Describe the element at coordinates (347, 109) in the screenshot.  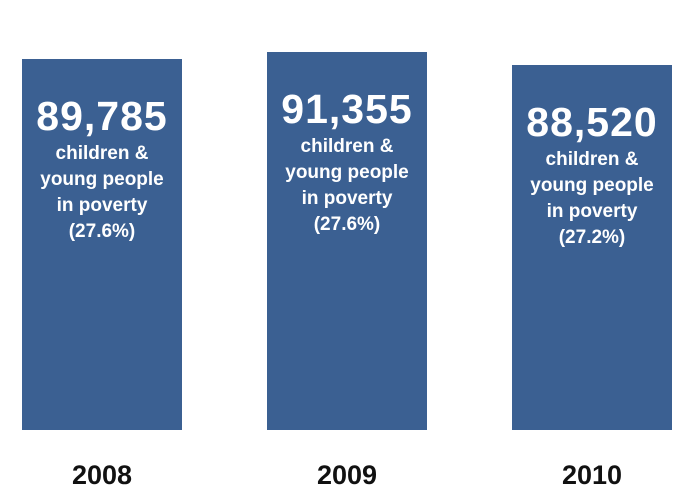
I see `bar-value-label: 91,355` at that location.